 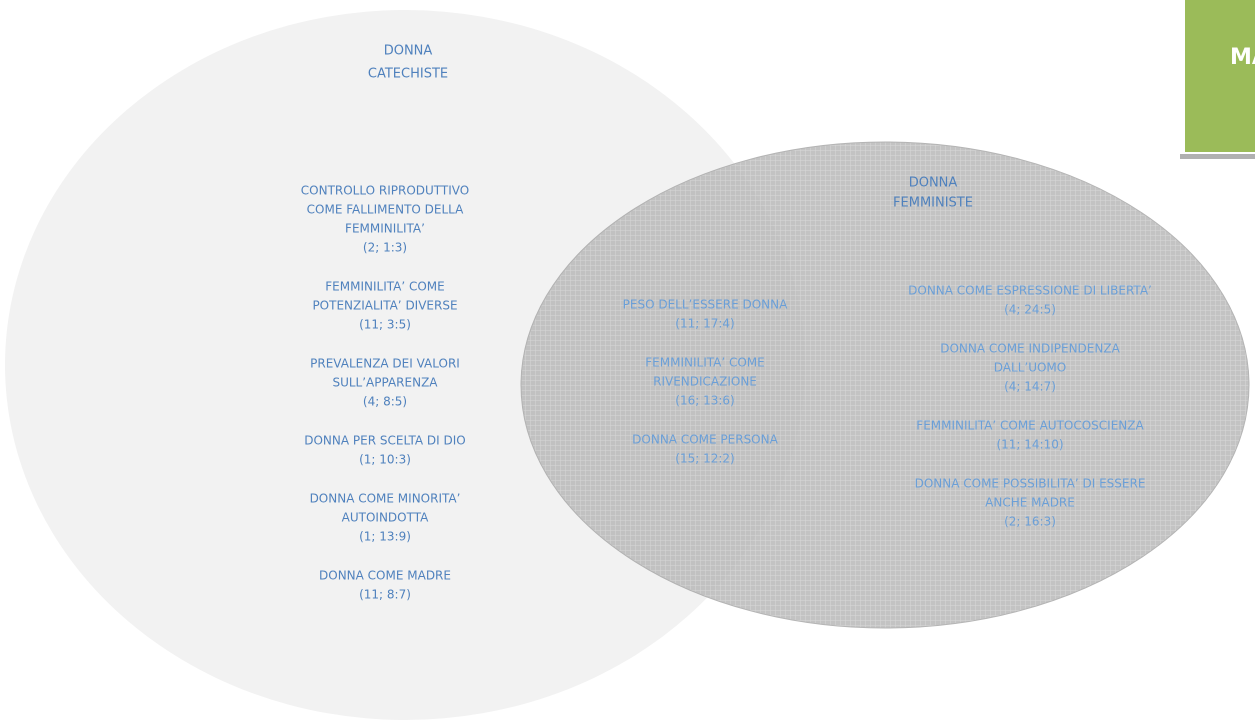 I want to click on item-text: AUTOINDOTTA, so click(x=385, y=518).